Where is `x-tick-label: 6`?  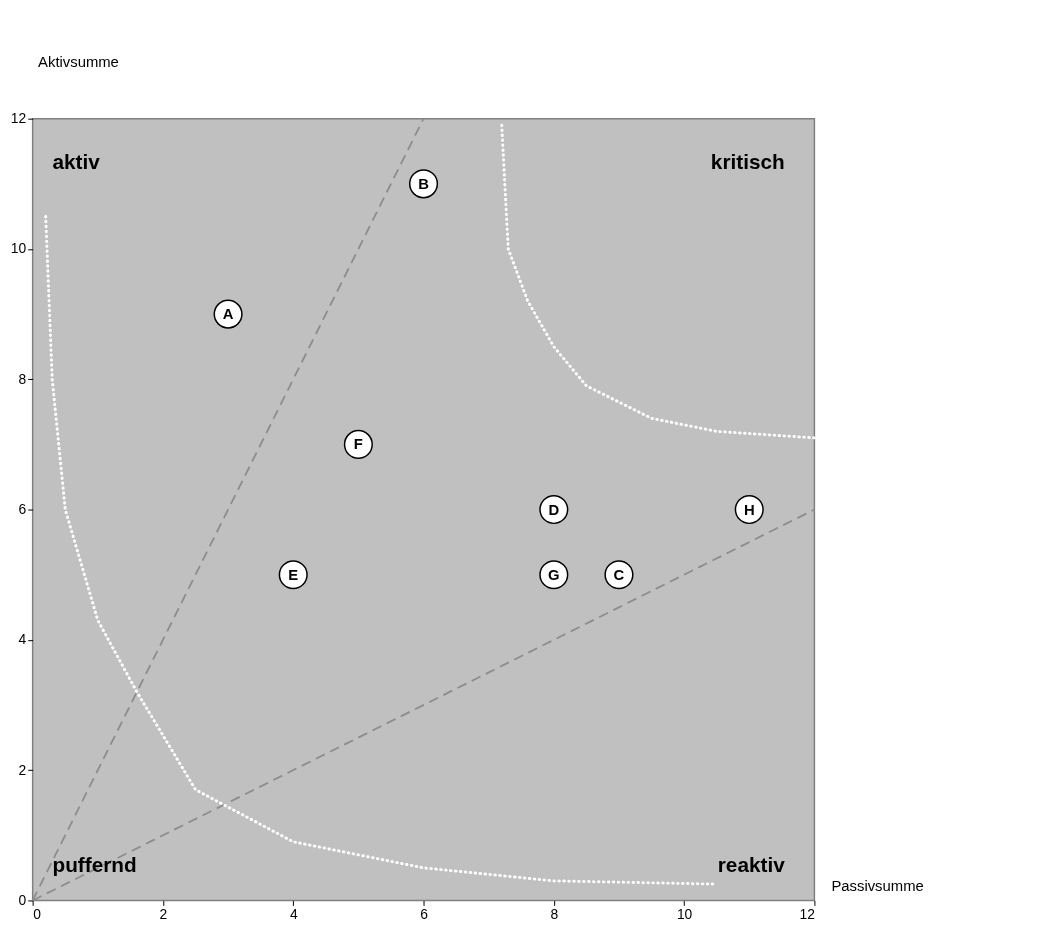
x-tick-label: 6 is located at coordinates (424, 913).